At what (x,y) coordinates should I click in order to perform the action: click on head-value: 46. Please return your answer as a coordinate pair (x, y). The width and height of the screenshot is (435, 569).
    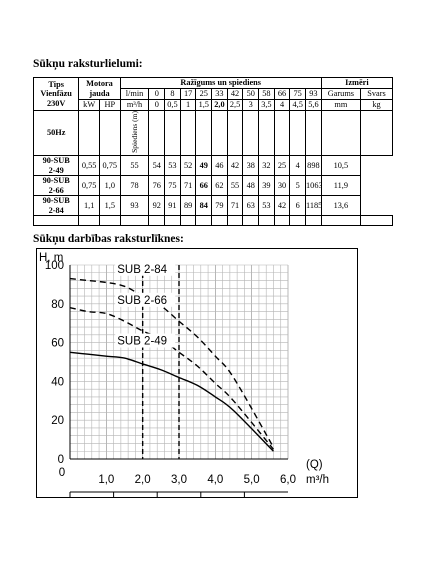
    Looking at the image, I should click on (219, 166).